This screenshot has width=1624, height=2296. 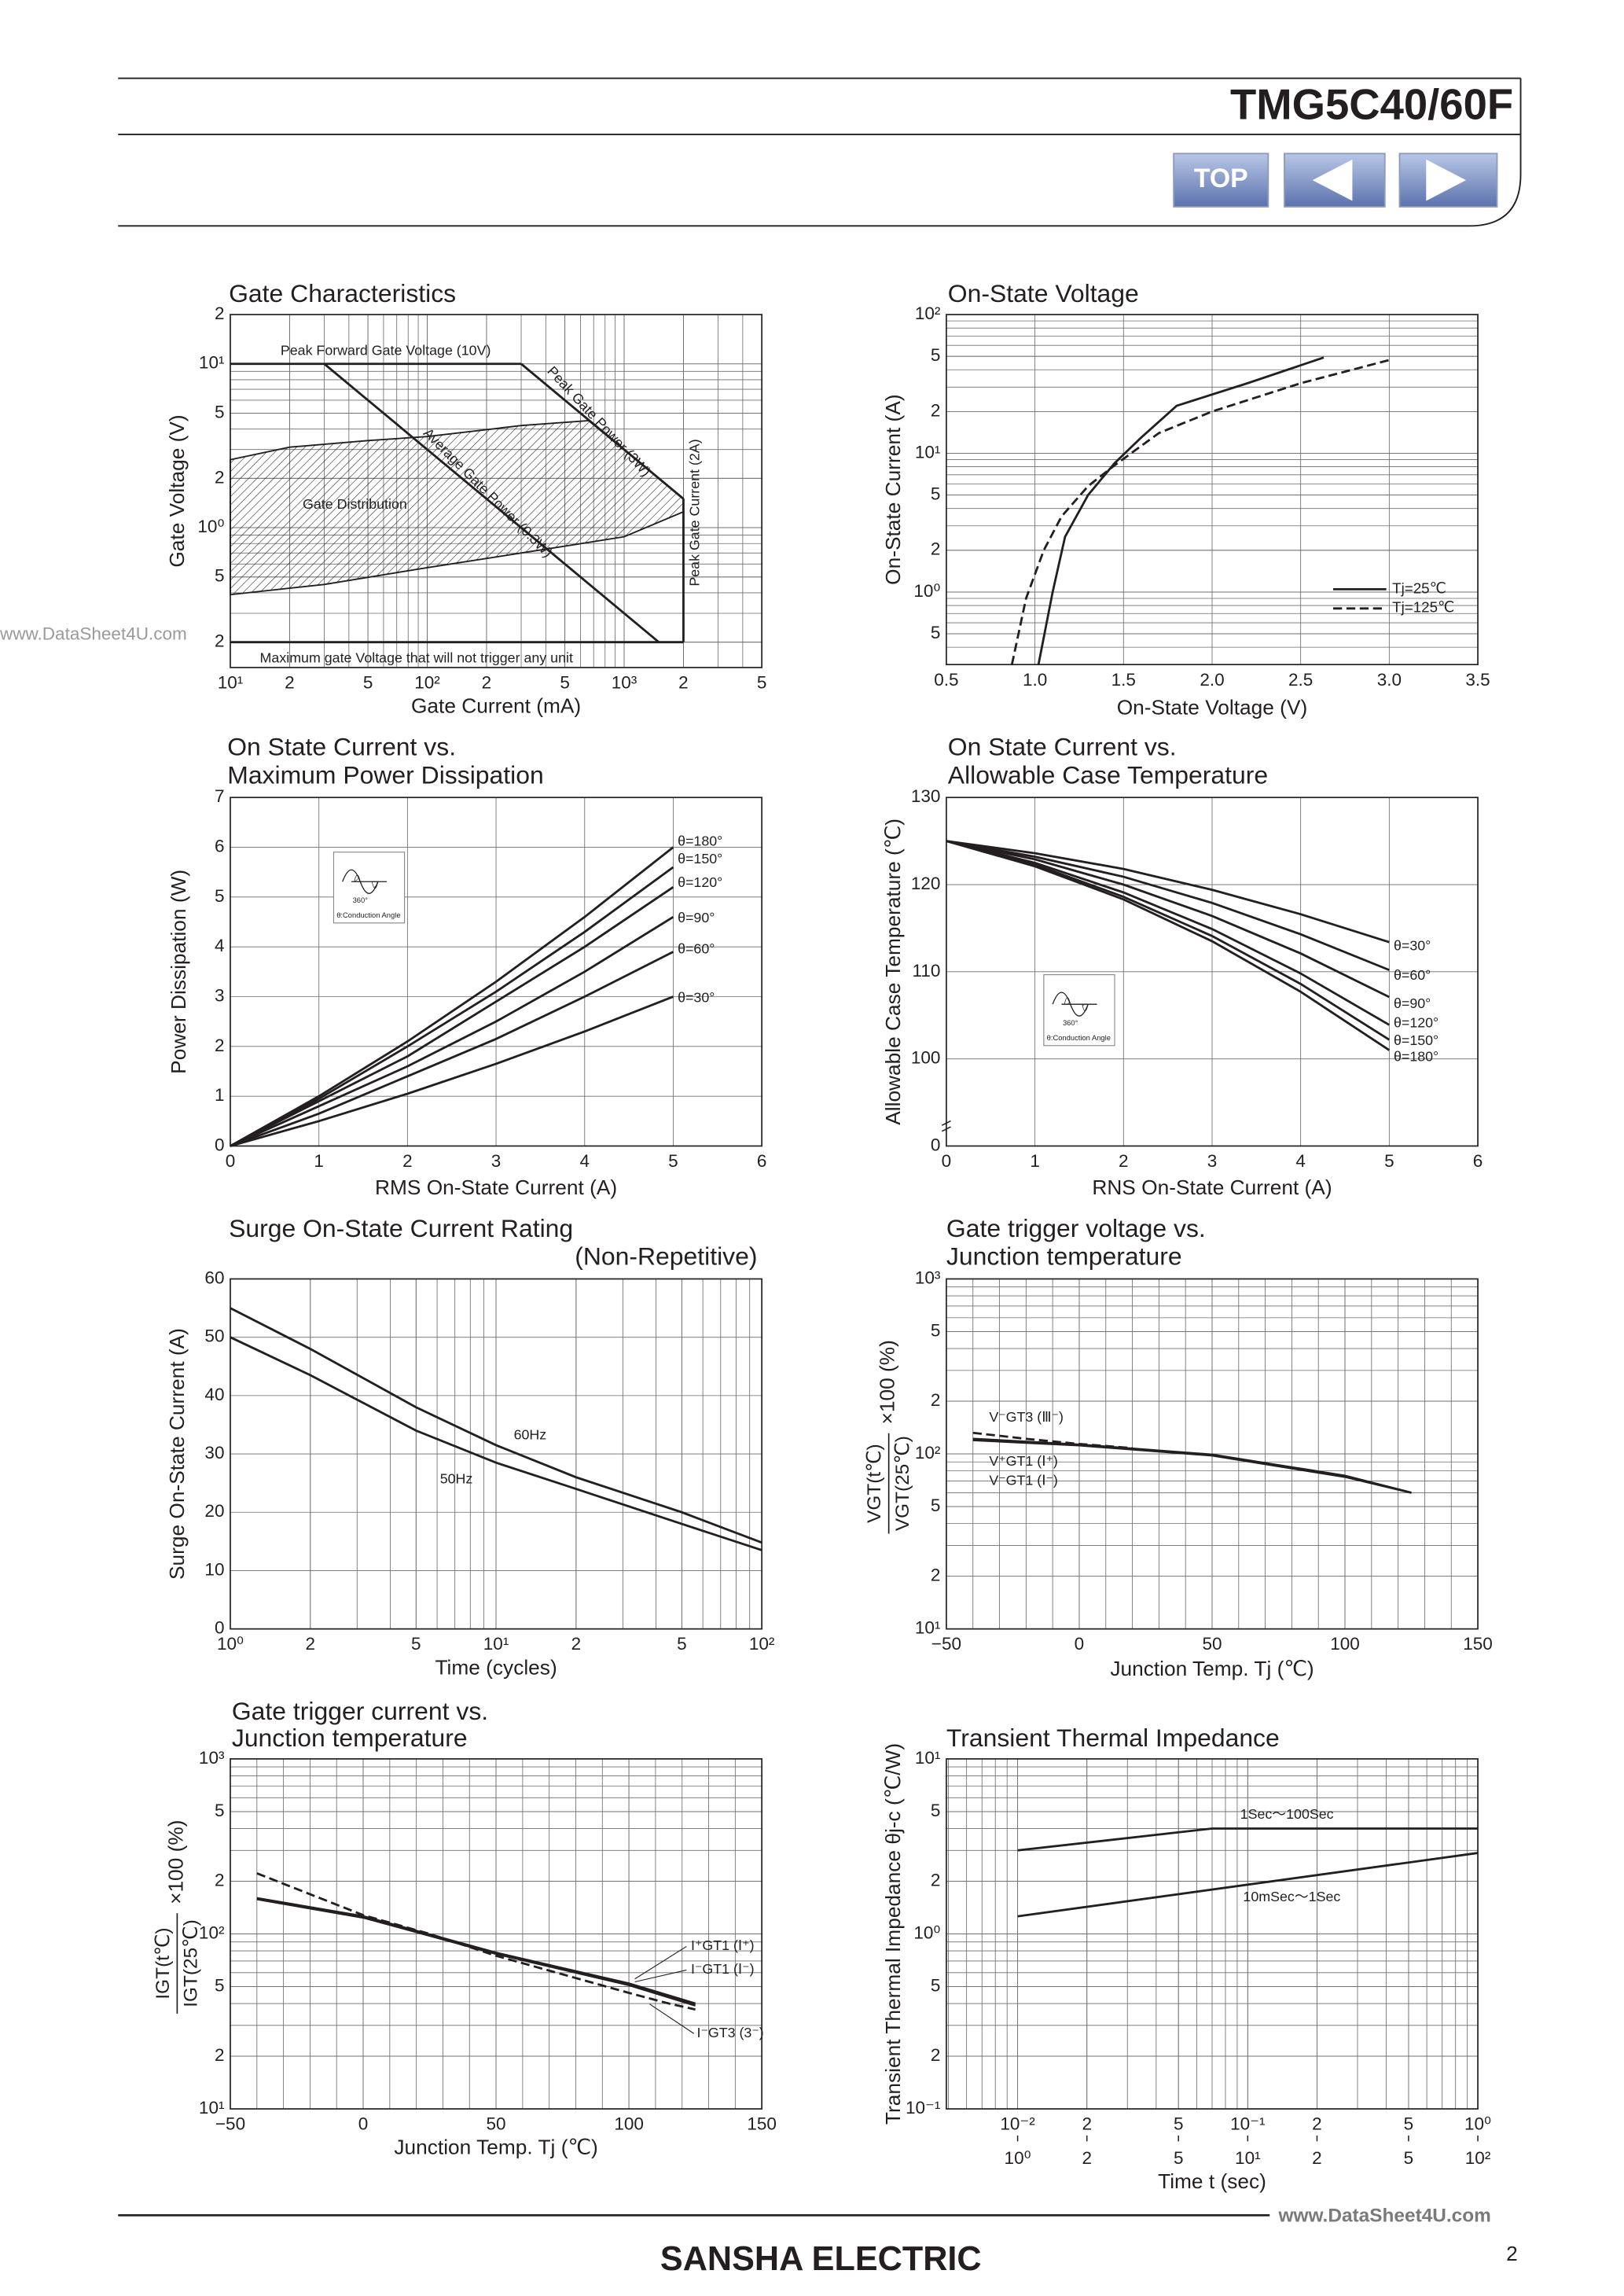 I want to click on curve-label: V⁻GT3 (Ⅲ⁻), so click(x=1026, y=1417).